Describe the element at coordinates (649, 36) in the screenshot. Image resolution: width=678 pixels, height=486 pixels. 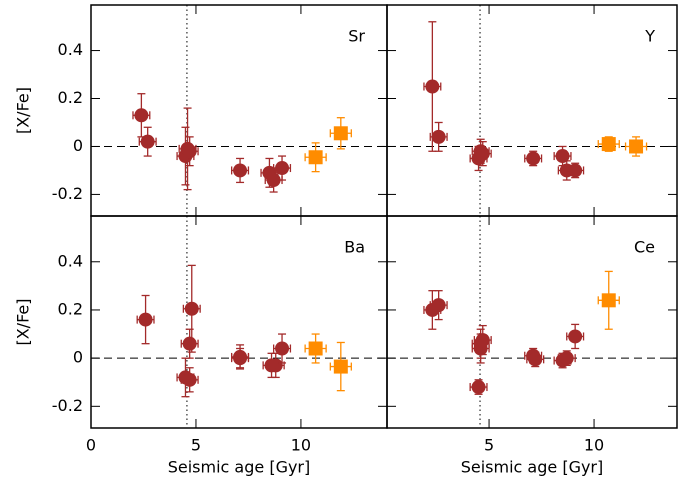
I see `panel-title: Y` at that location.